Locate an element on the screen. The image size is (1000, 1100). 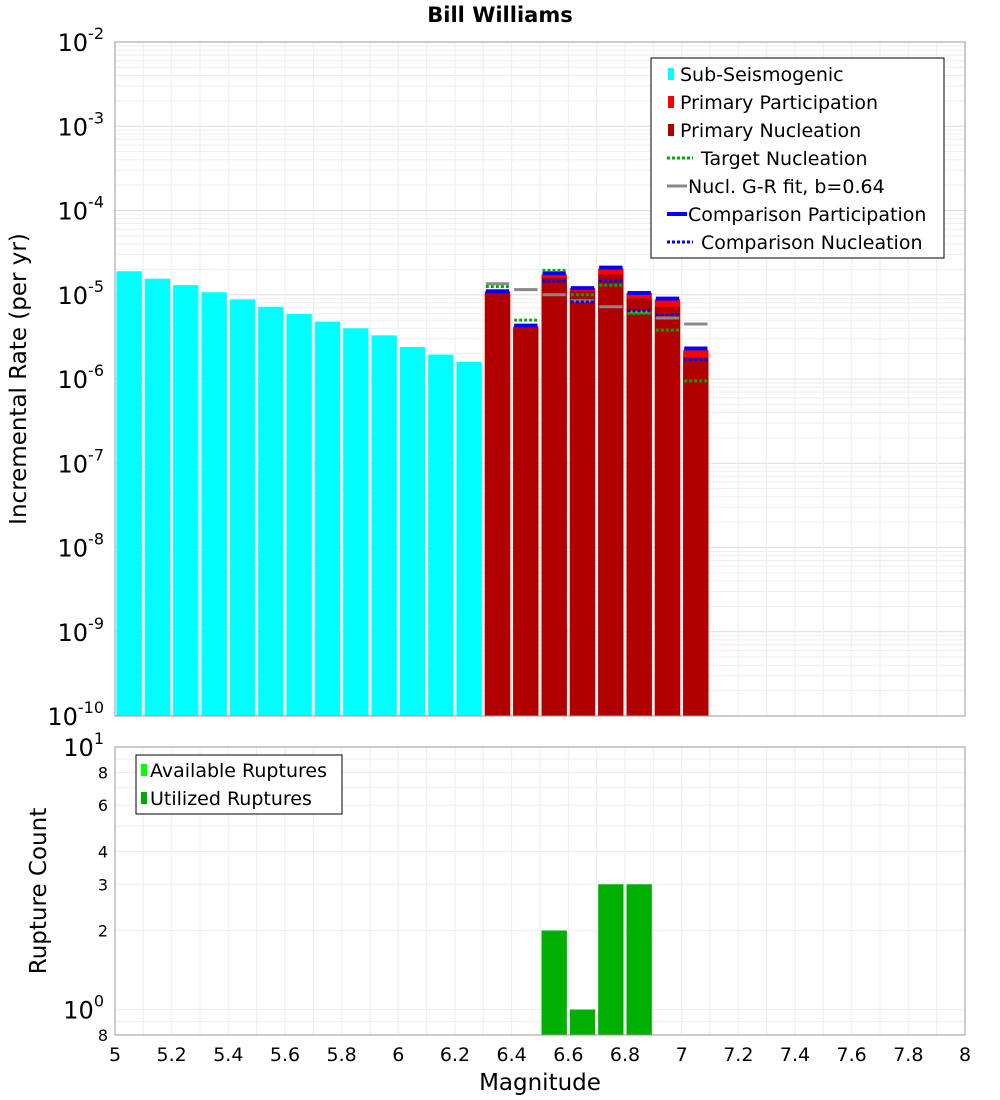
target-nucleation-lines is located at coordinates (596, 325).